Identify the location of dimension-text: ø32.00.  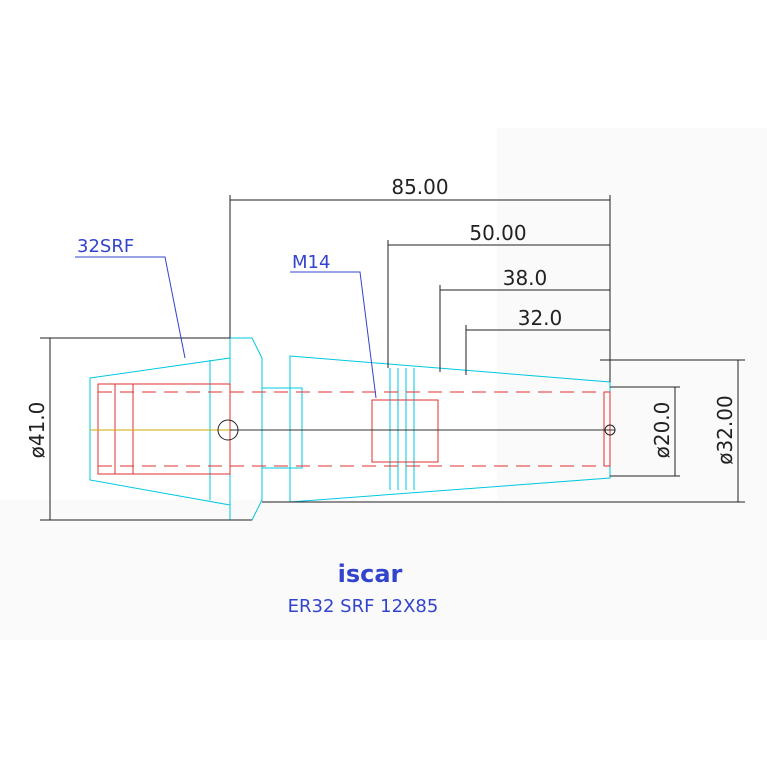
(725, 430).